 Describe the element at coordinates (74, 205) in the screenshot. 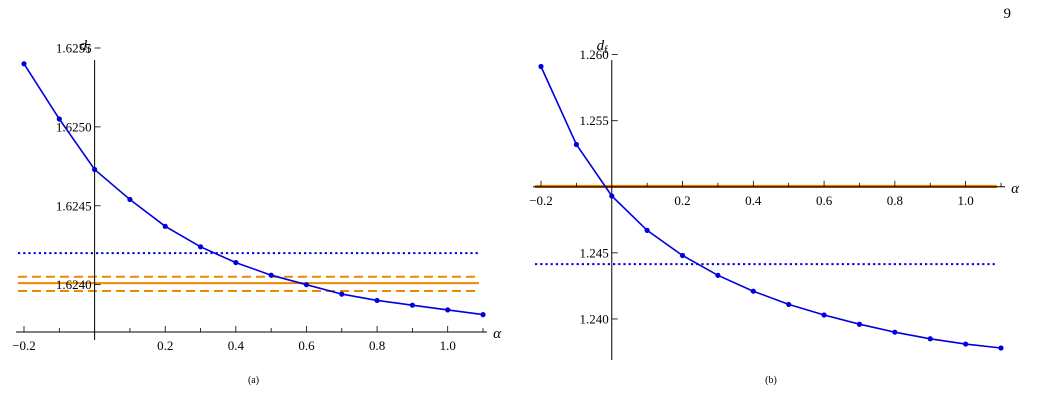

I see `y-tick-label: 1.6245` at that location.